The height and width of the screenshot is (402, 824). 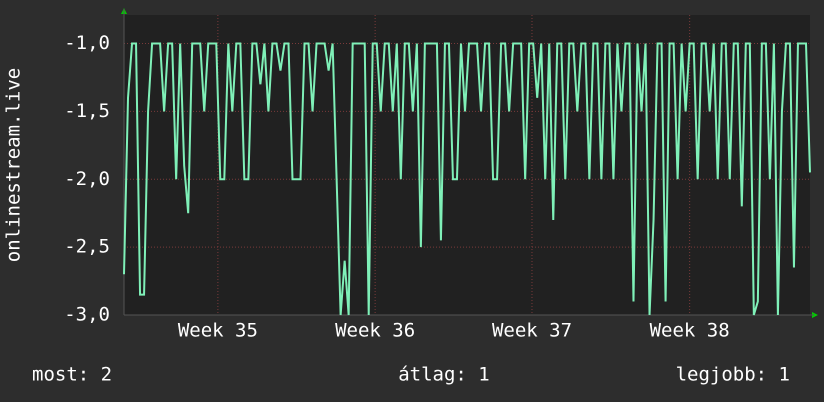 What do you see at coordinates (532, 331) in the screenshot?
I see `x-tick-label: Week 37` at bounding box center [532, 331].